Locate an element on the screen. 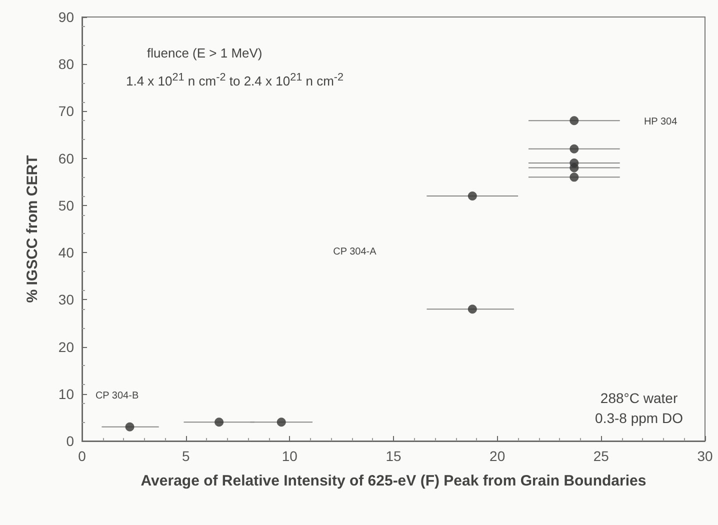  annotation: CP 304-B is located at coordinates (117, 396).